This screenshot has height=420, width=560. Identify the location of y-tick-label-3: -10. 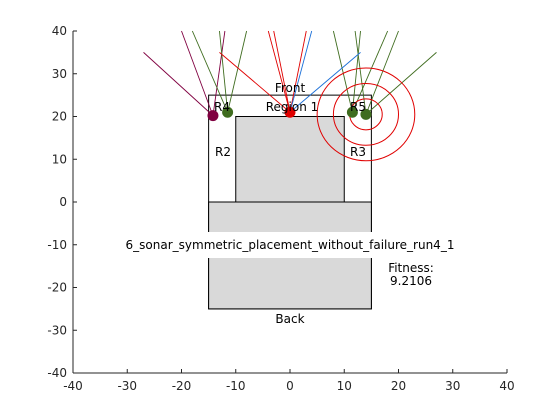
(57, 245).